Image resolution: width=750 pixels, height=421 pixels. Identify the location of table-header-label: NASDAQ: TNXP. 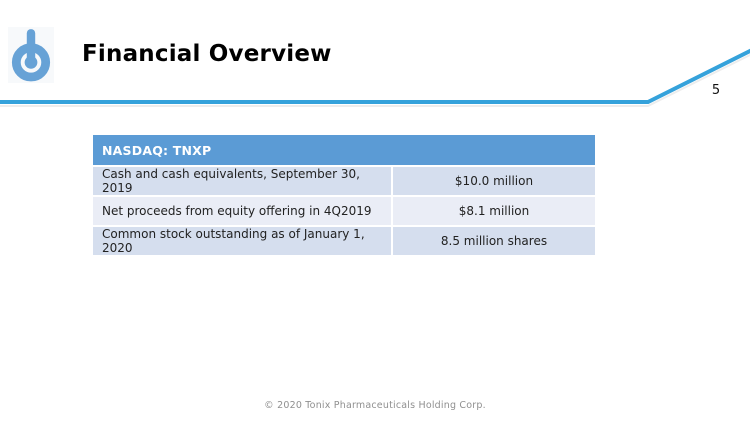
(157, 150).